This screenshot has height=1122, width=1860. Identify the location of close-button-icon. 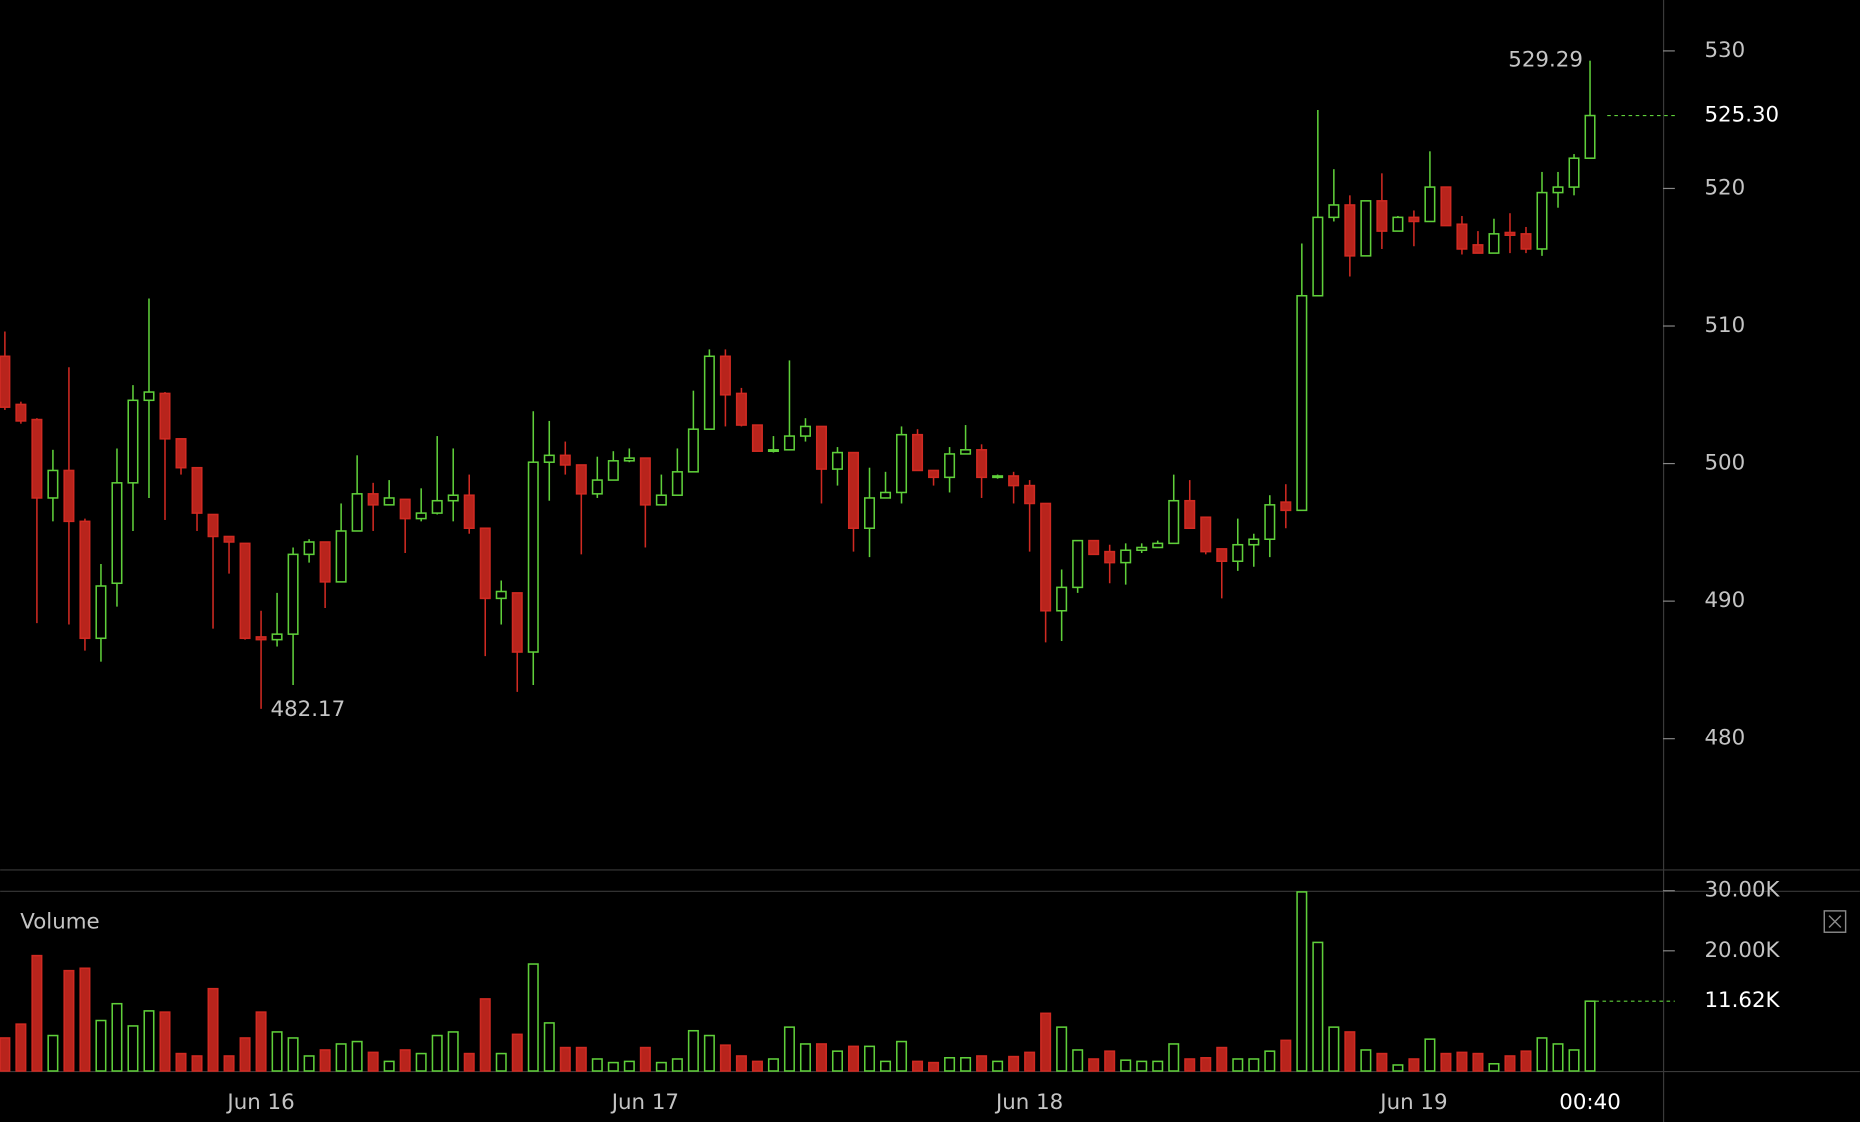
(1835, 921).